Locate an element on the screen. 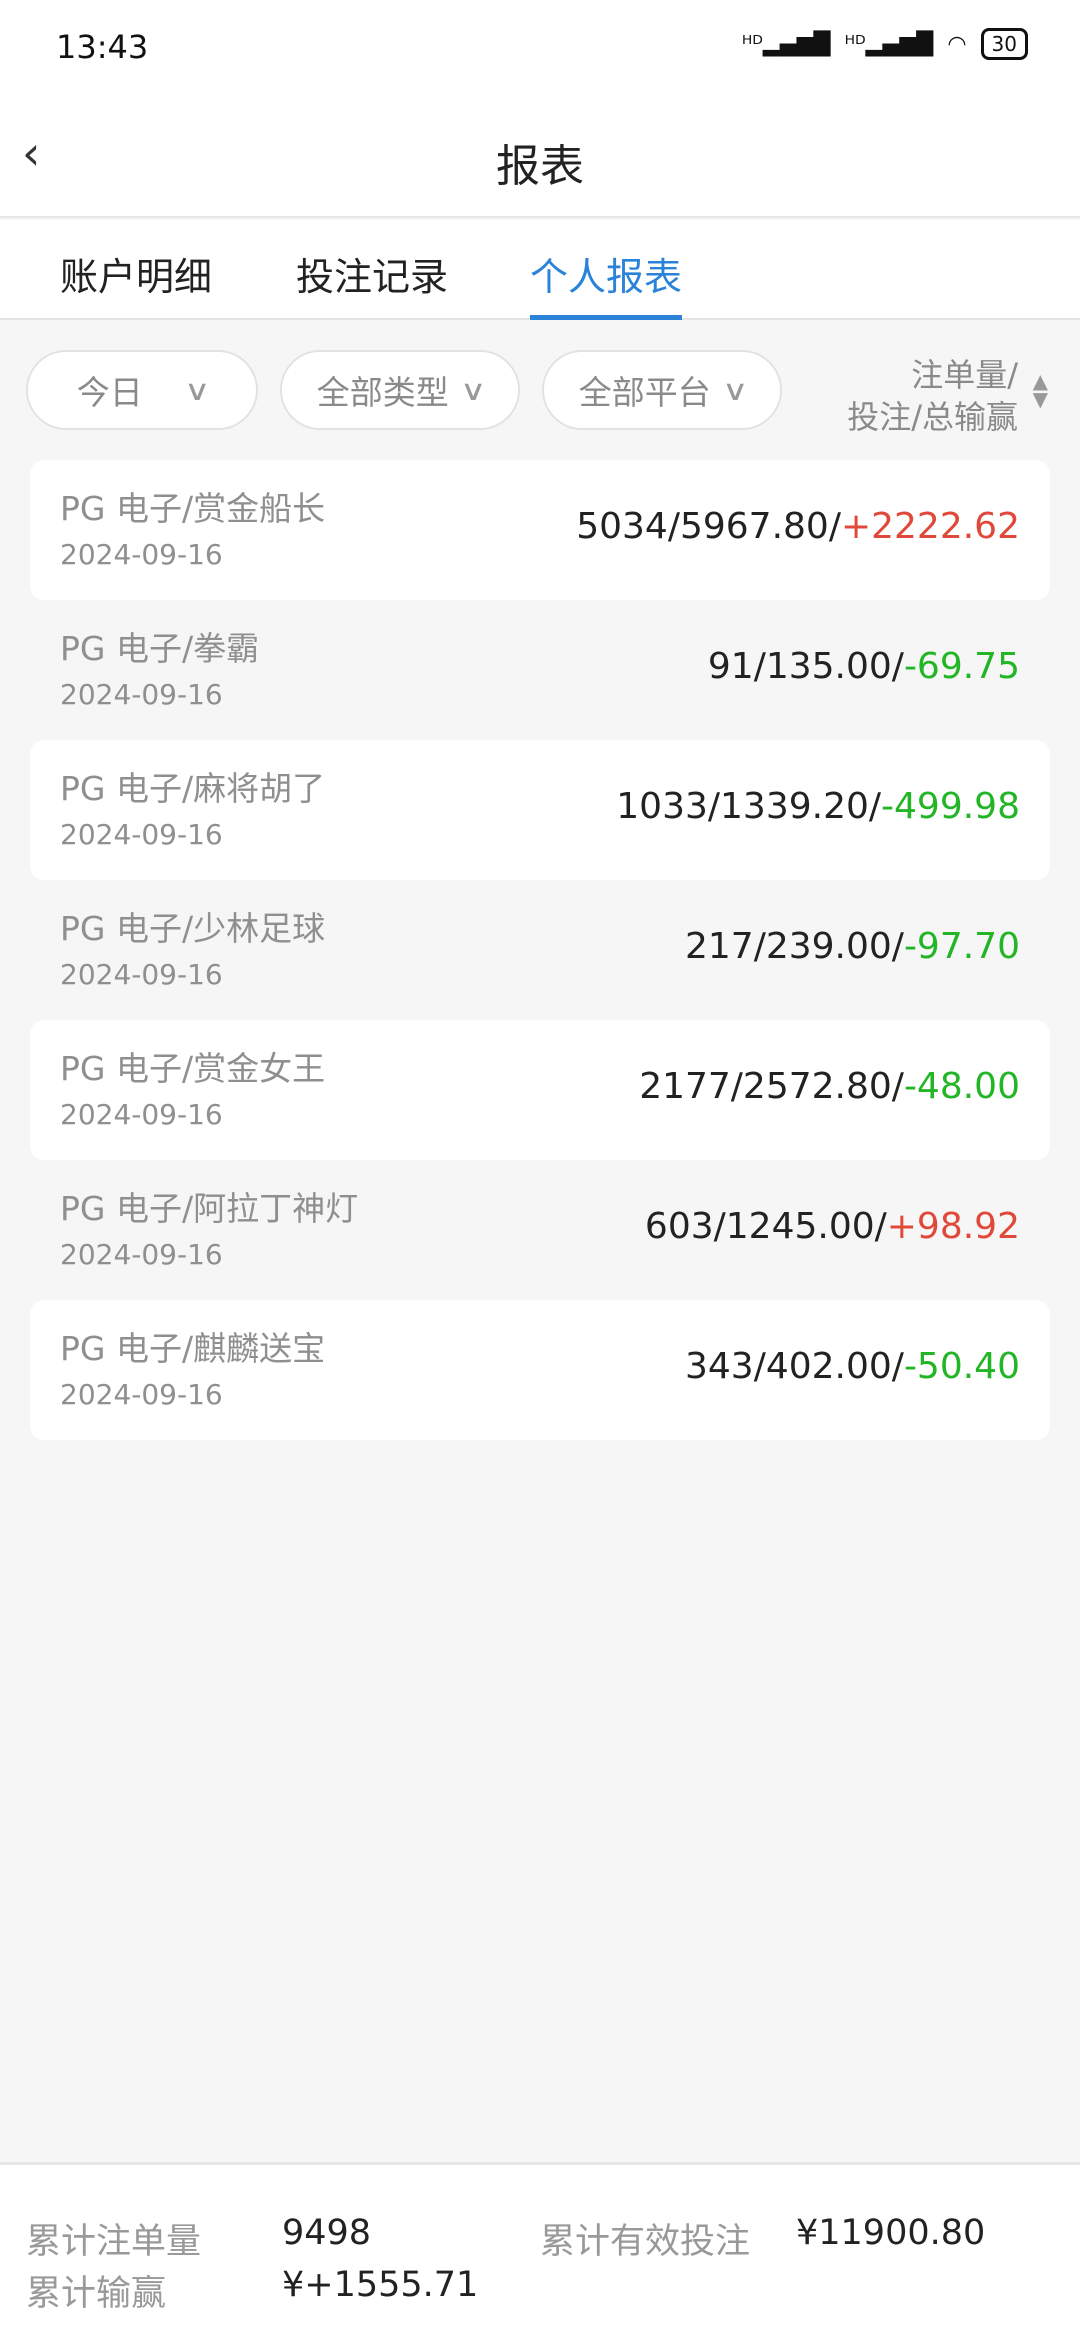  game-name: PG 电子/拳霸 is located at coordinates (160, 648).